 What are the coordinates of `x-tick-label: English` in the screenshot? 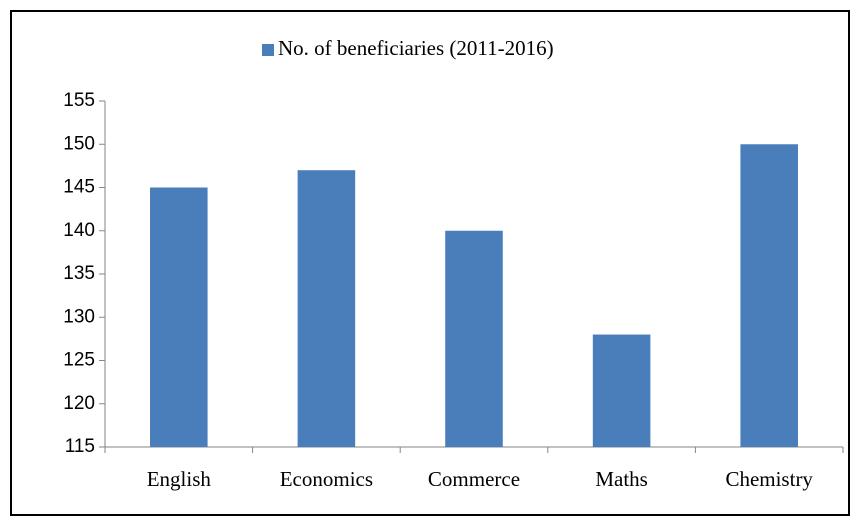 It's located at (179, 479).